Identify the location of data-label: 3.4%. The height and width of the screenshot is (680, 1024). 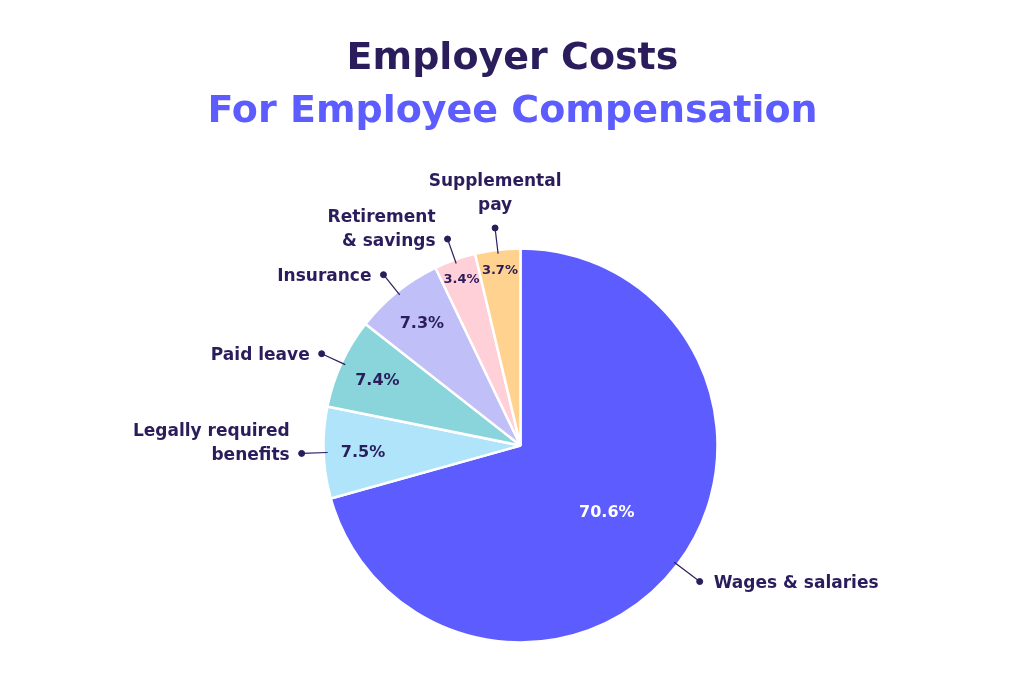
(461, 278).